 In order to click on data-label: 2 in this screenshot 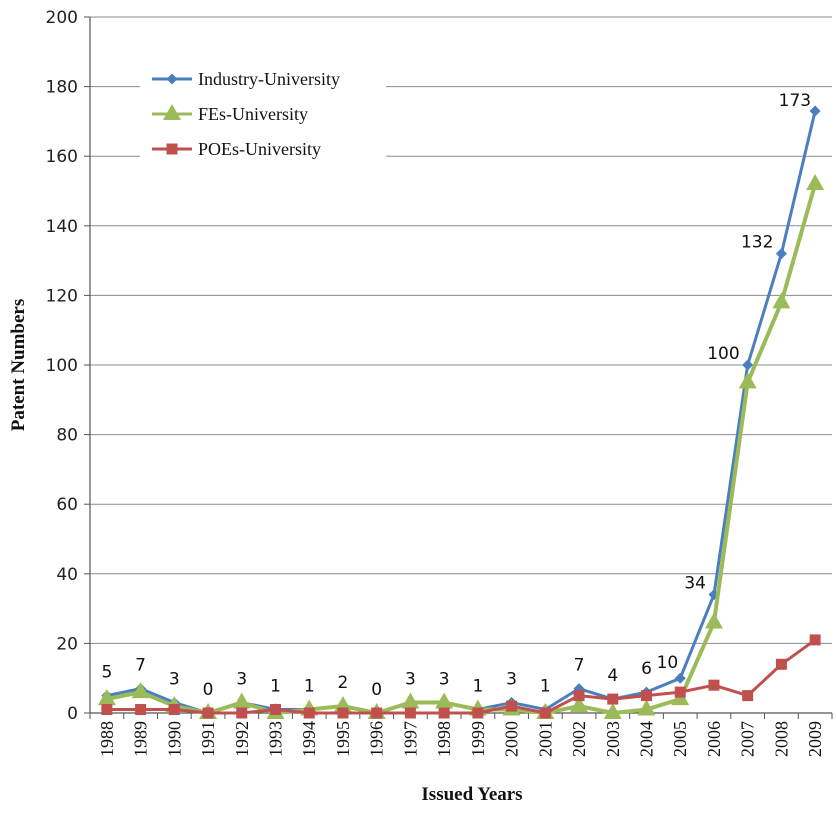, I will do `click(343, 683)`.